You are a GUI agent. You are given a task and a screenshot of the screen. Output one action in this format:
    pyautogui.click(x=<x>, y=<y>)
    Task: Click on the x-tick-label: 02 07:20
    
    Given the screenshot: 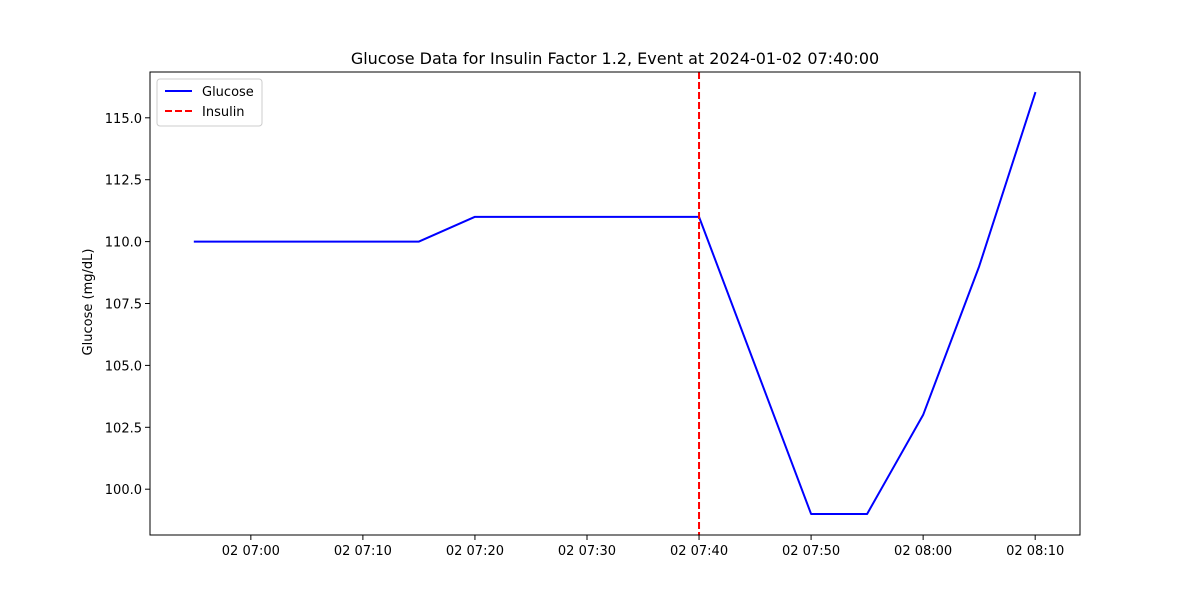 What is the action you would take?
    pyautogui.click(x=475, y=551)
    